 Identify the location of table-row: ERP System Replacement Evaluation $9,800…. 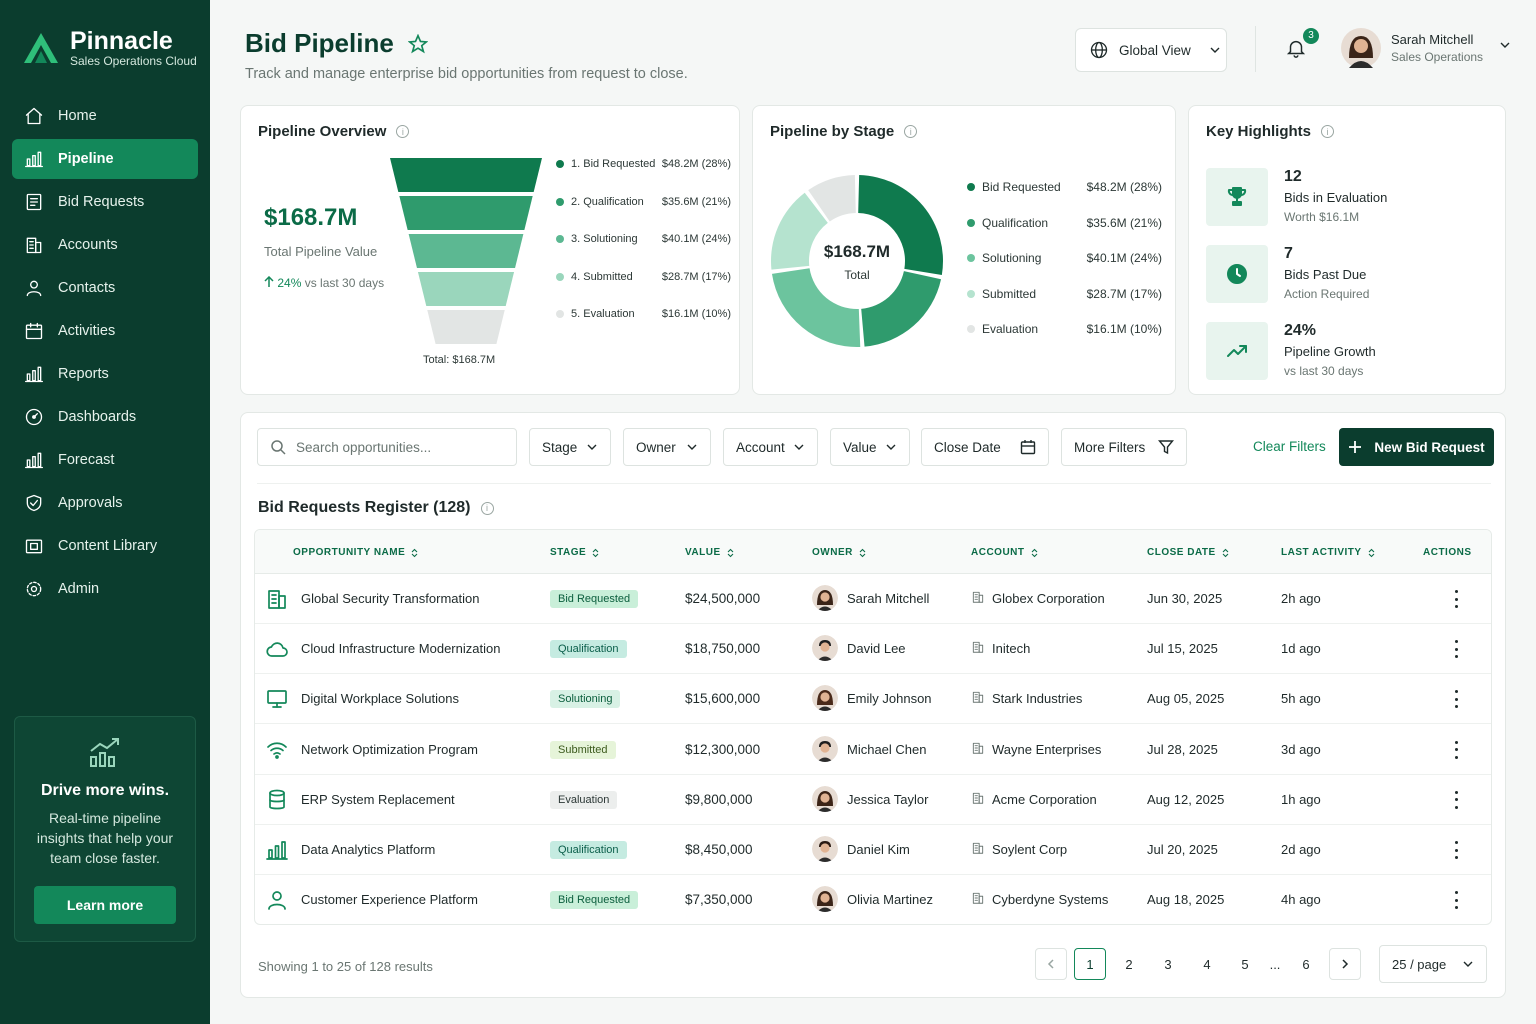
(873, 800).